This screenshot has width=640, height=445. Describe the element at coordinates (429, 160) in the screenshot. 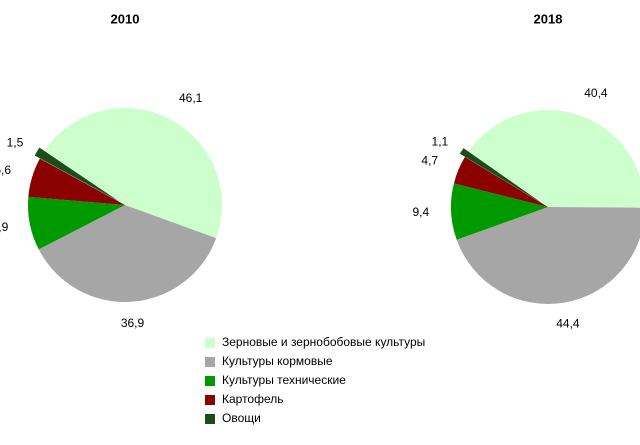

I see `data-label: 4,7` at that location.